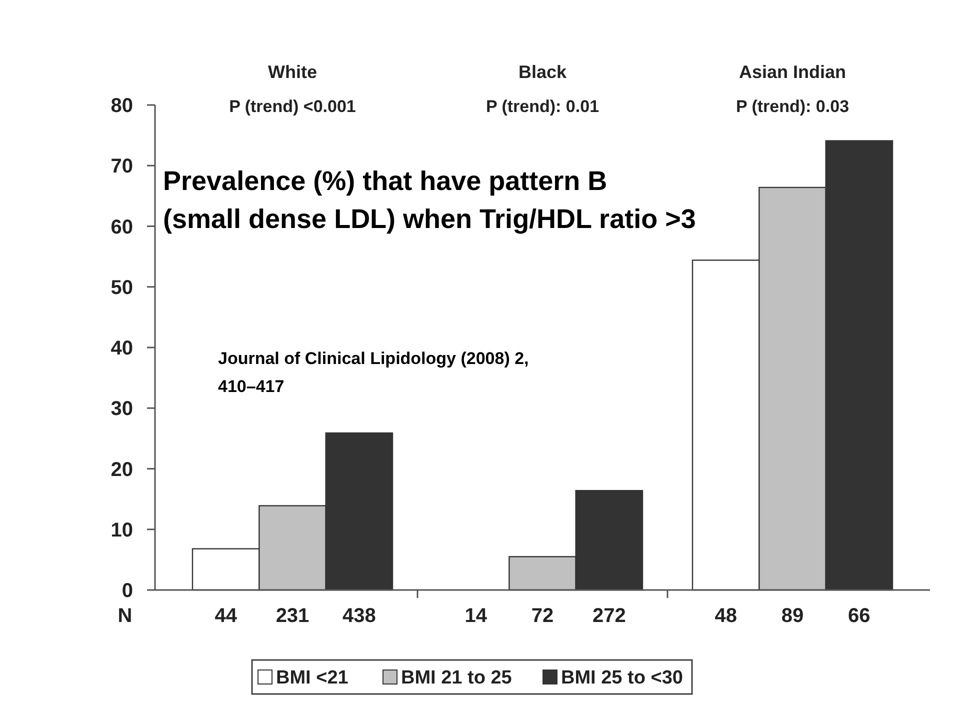 The height and width of the screenshot is (723, 954). Describe the element at coordinates (859, 616) in the screenshot. I see `text: 66` at that location.